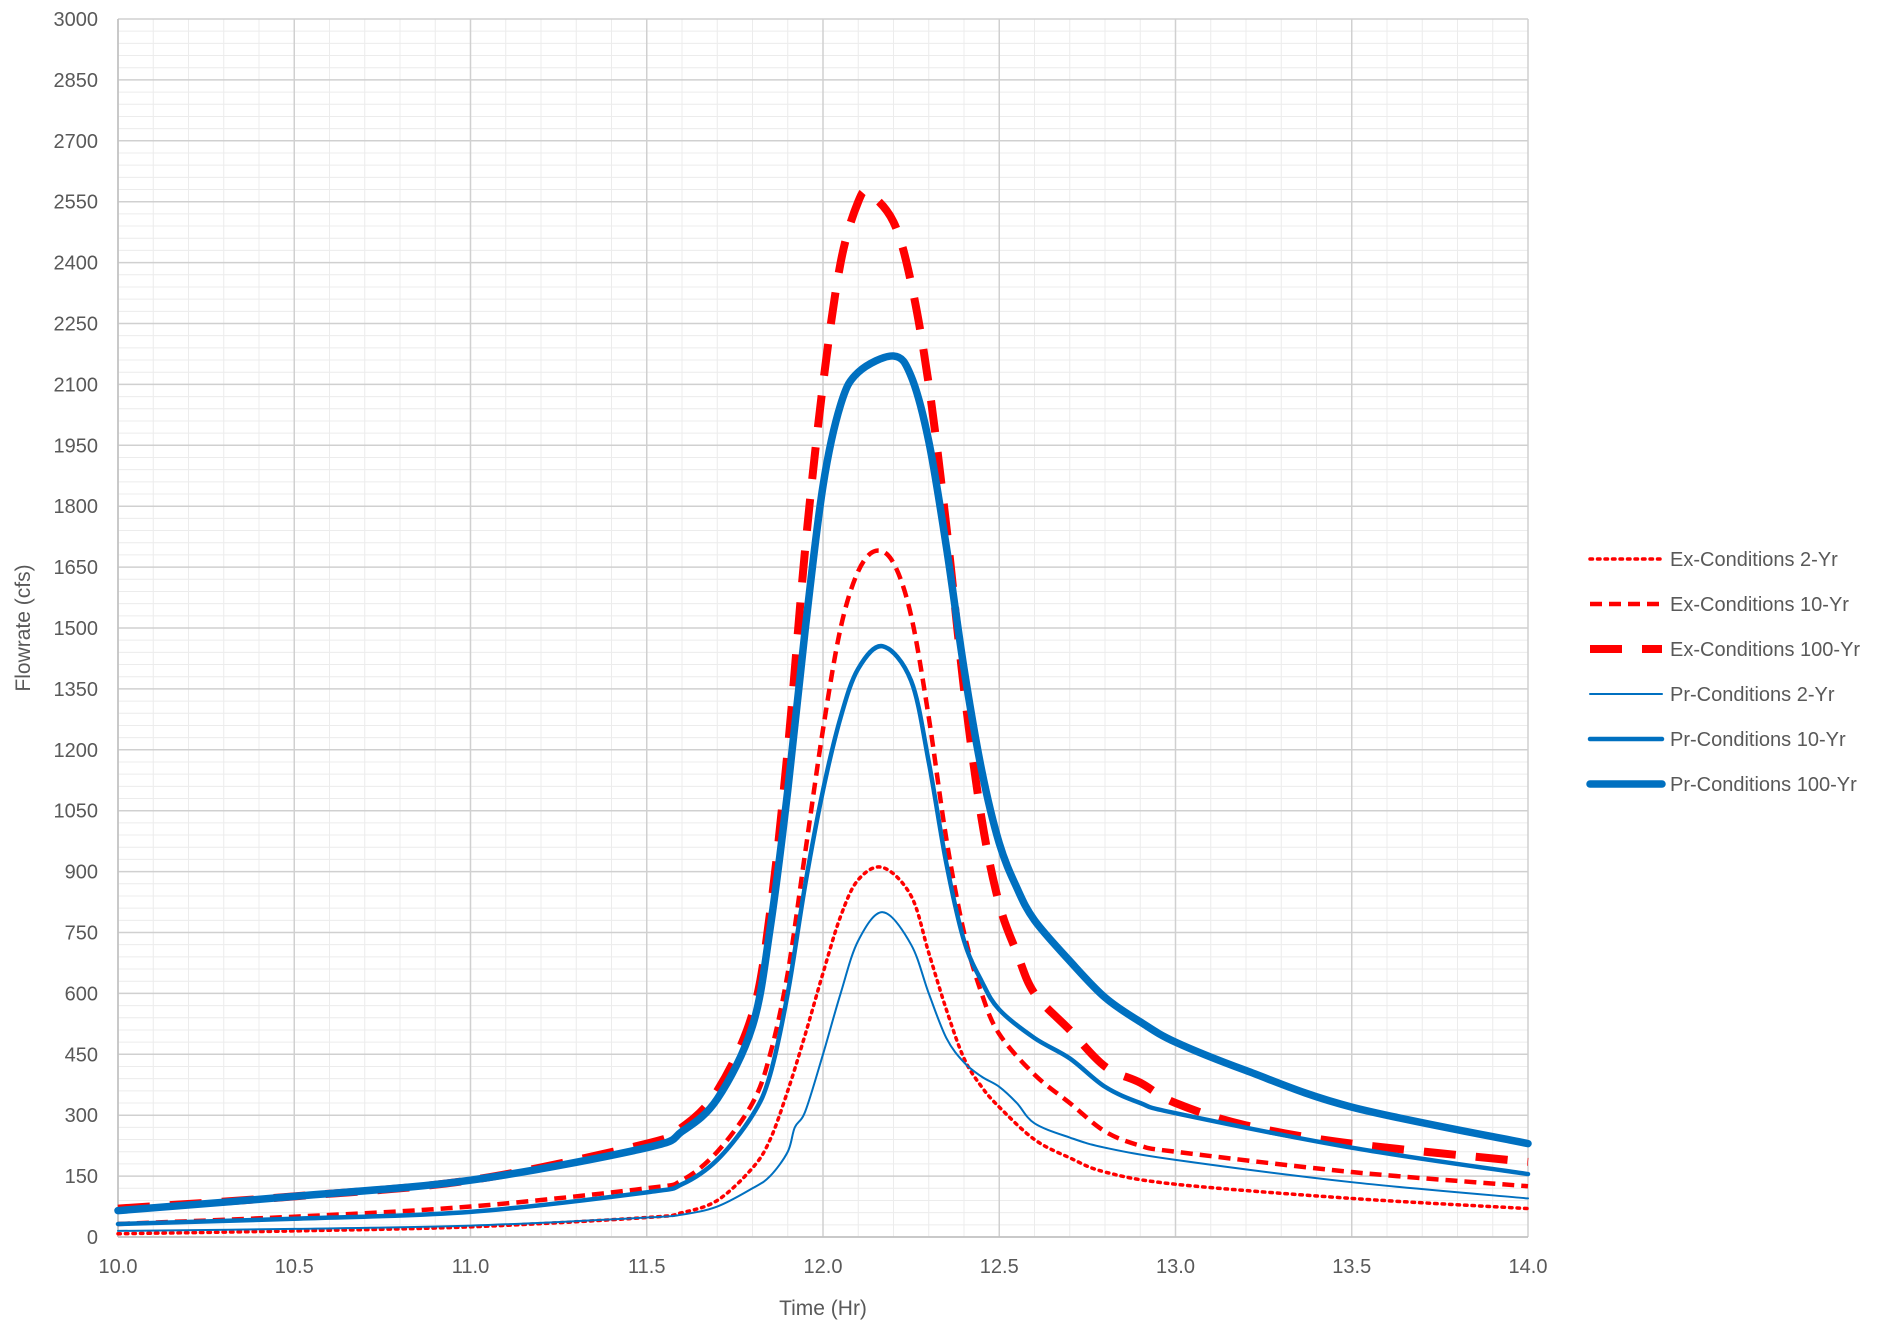  What do you see at coordinates (76, 264) in the screenshot?
I see `y-tick-label: 2400` at bounding box center [76, 264].